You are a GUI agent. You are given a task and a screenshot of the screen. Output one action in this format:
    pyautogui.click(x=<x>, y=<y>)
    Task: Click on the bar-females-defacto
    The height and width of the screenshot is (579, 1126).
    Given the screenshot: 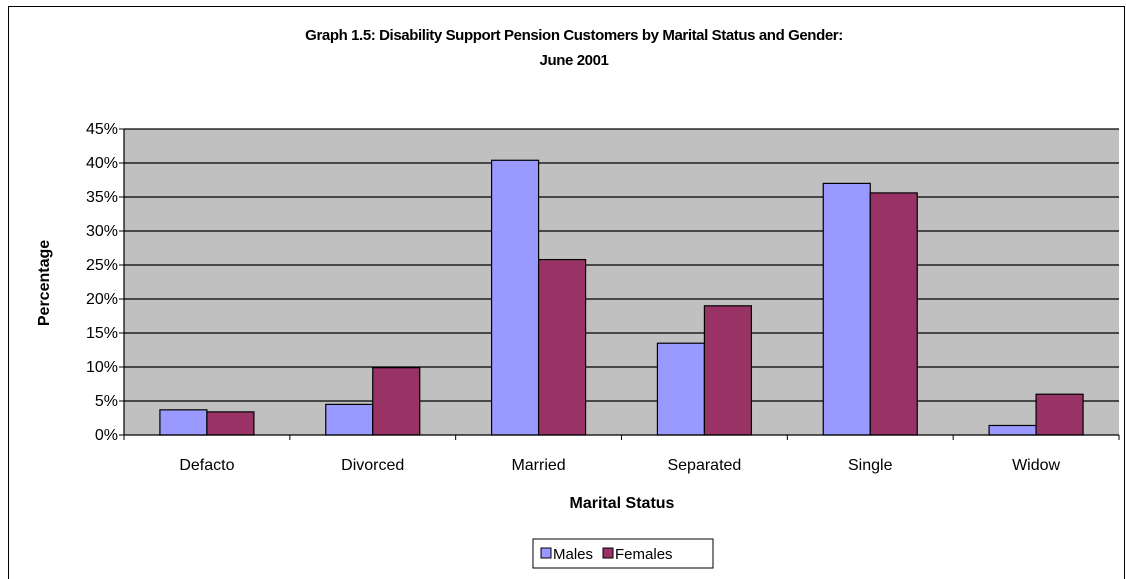 What is the action you would take?
    pyautogui.click(x=230, y=423)
    